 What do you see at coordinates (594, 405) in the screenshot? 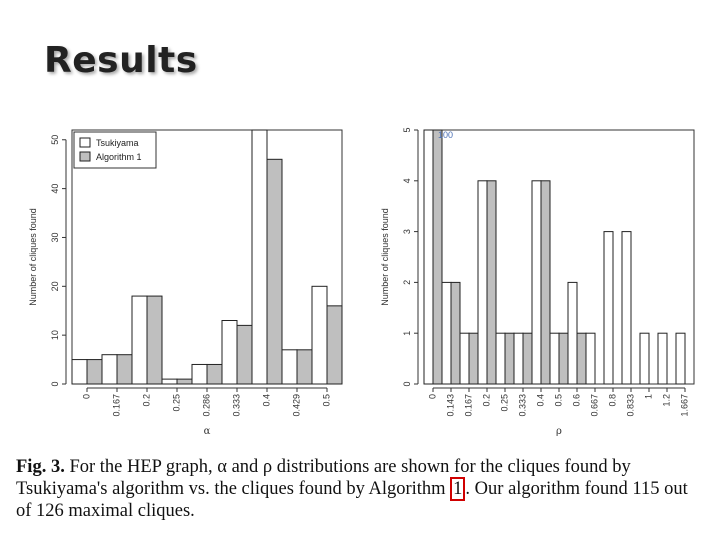
I see `x-tick-label: 0.667` at bounding box center [594, 405].